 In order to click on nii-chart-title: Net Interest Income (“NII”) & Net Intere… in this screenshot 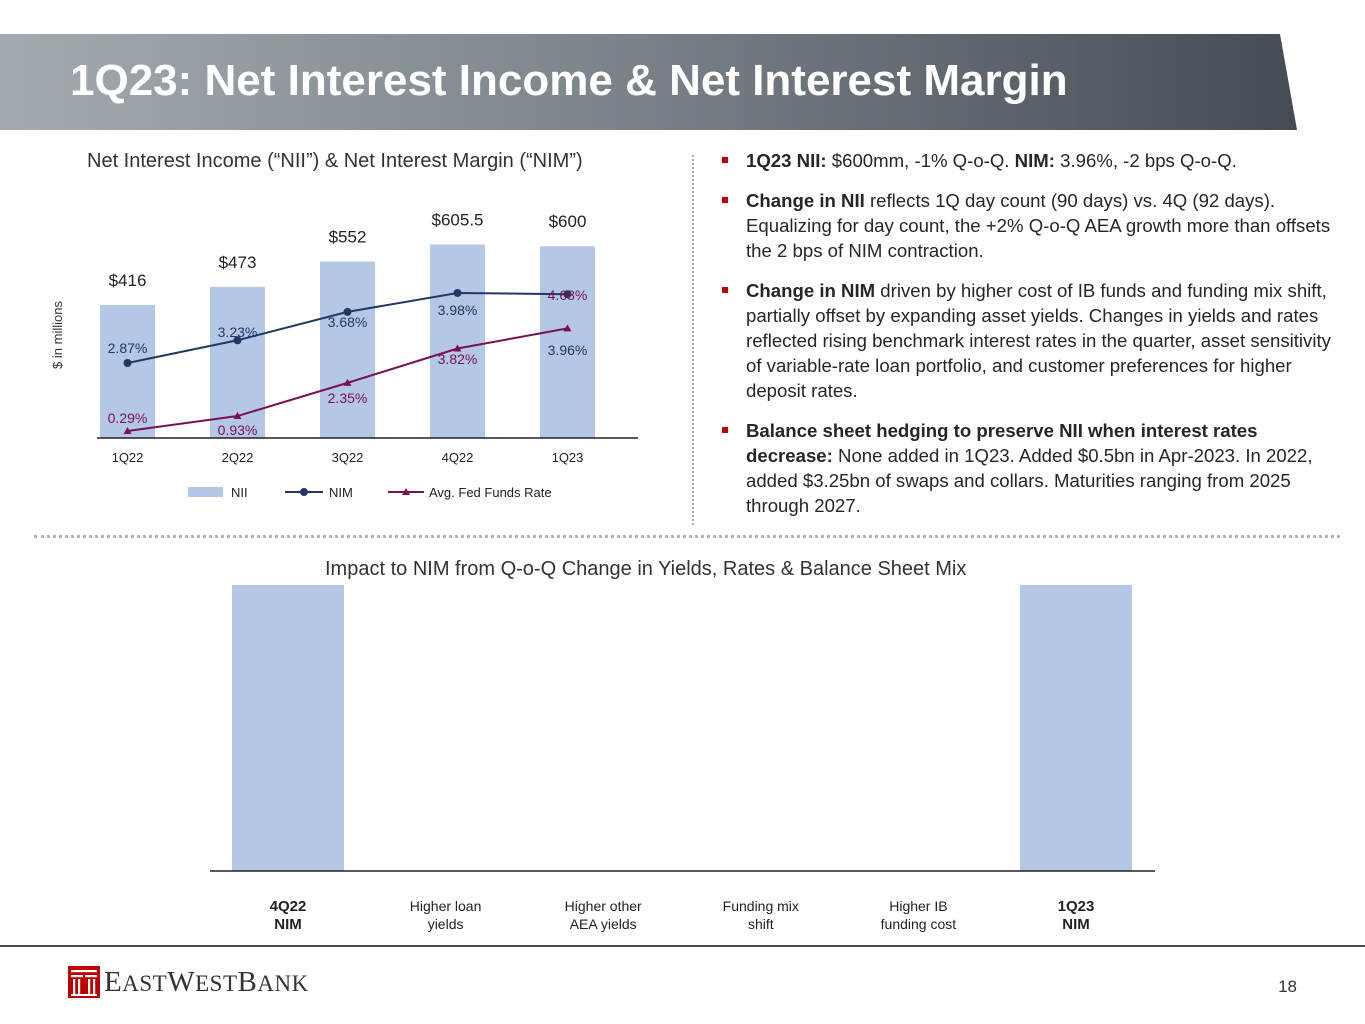, I will do `click(335, 161)`.